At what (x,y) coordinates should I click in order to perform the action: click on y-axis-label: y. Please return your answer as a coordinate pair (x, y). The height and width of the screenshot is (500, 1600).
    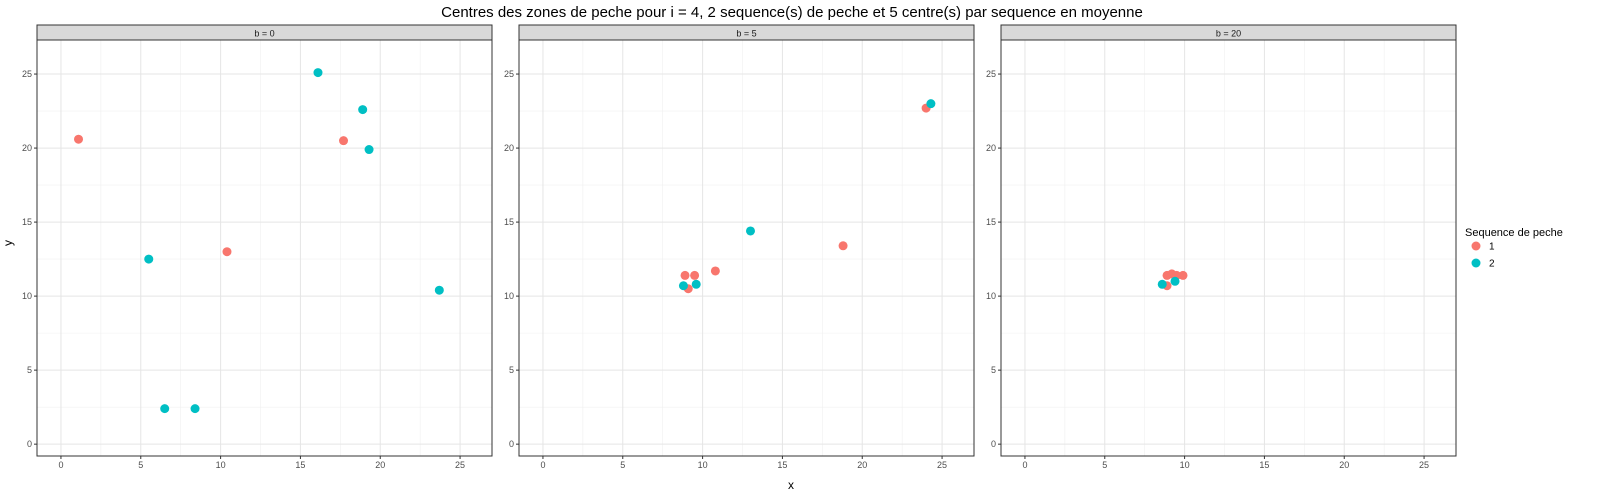
    Looking at the image, I should click on (8, 243).